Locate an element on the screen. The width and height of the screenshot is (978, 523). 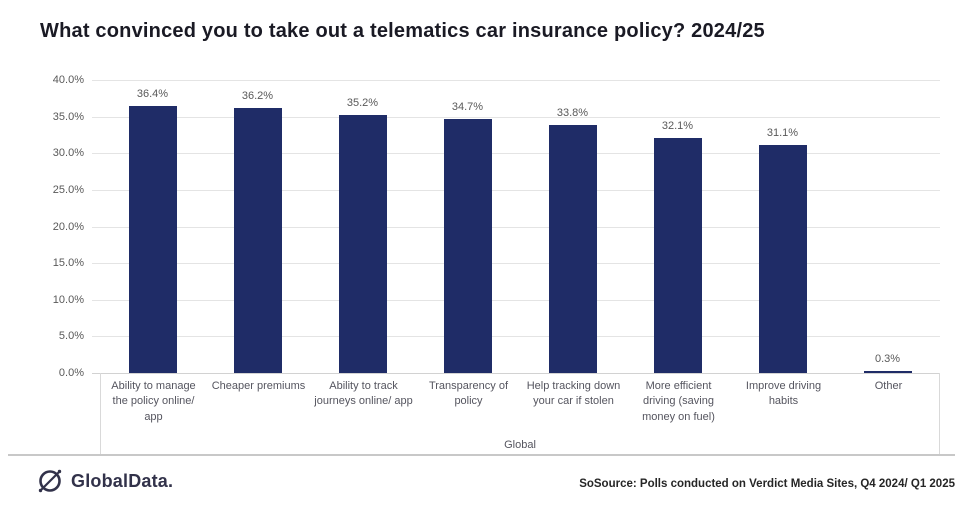
bar-value-label: 36.2% is located at coordinates (257, 95).